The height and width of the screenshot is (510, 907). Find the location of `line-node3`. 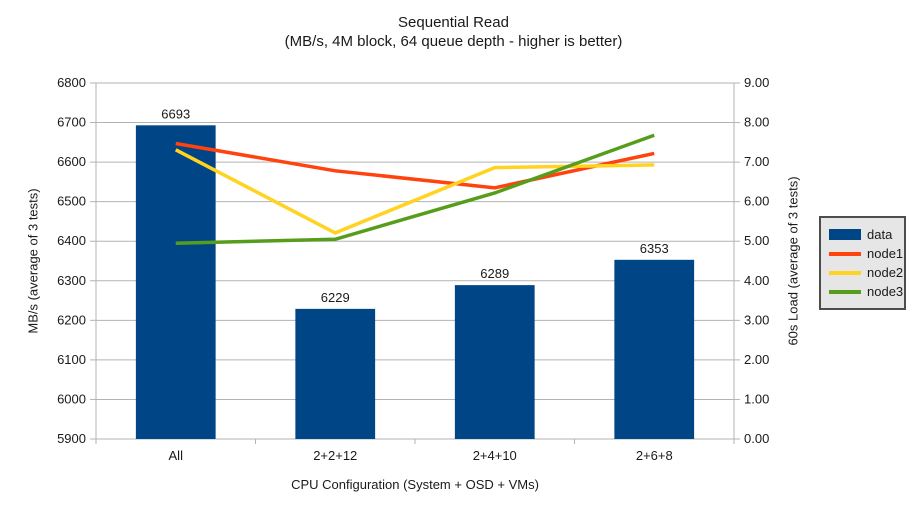

line-node3 is located at coordinates (415, 189).